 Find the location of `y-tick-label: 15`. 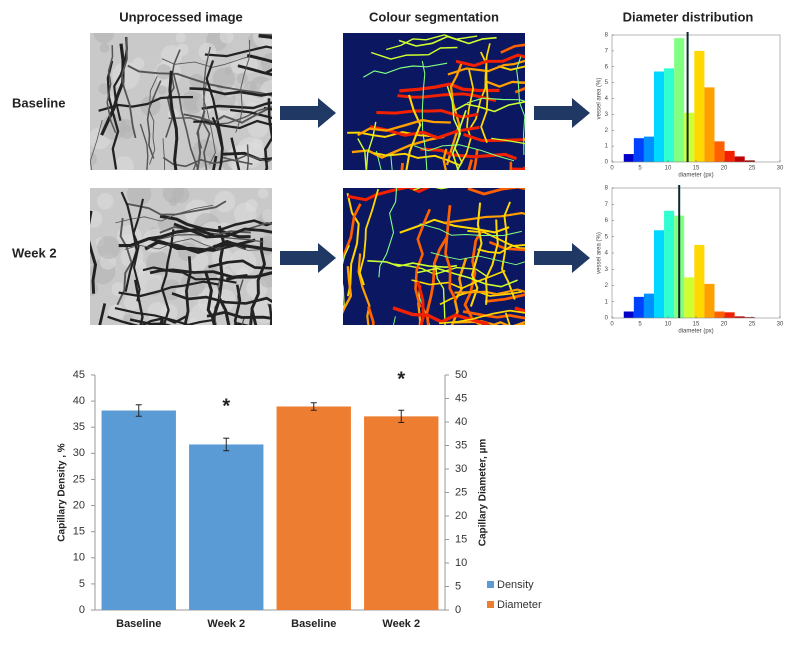

y-tick-label: 15 is located at coordinates (79, 532).